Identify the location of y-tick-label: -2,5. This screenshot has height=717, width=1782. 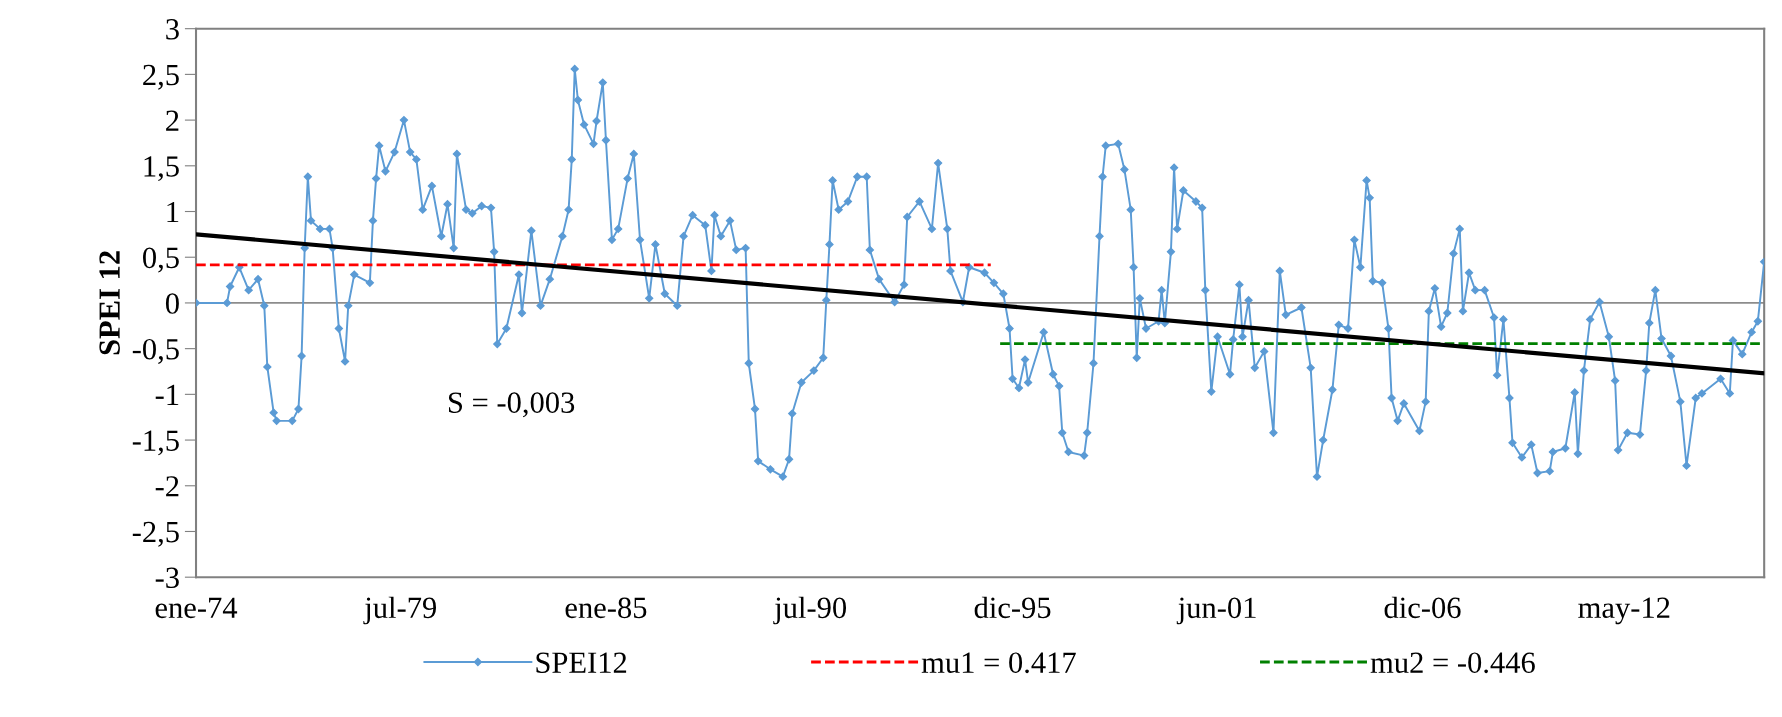
(155, 534).